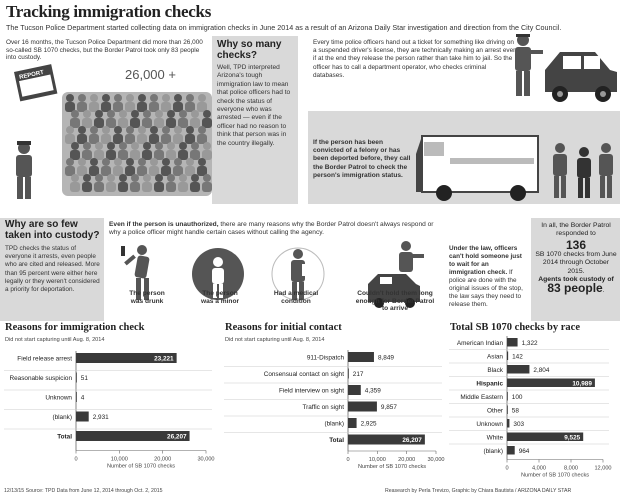 This screenshot has height=498, width=620. What do you see at coordinates (516, 410) in the screenshot?
I see `data-label: 58` at bounding box center [516, 410].